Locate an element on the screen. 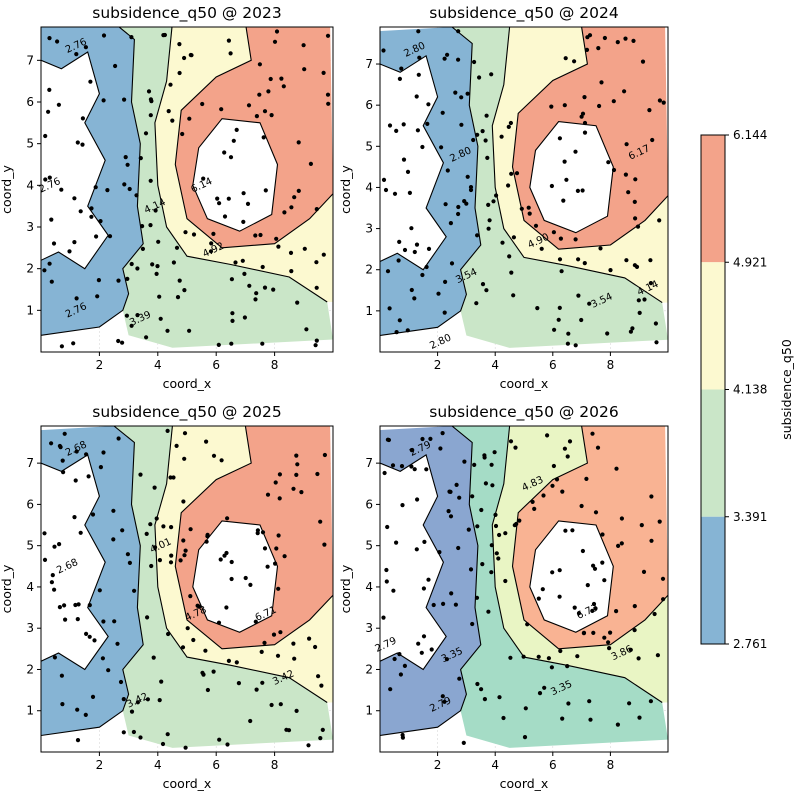 This screenshot has height=800, width=800. x-tick-label: 4 is located at coordinates (495, 765).